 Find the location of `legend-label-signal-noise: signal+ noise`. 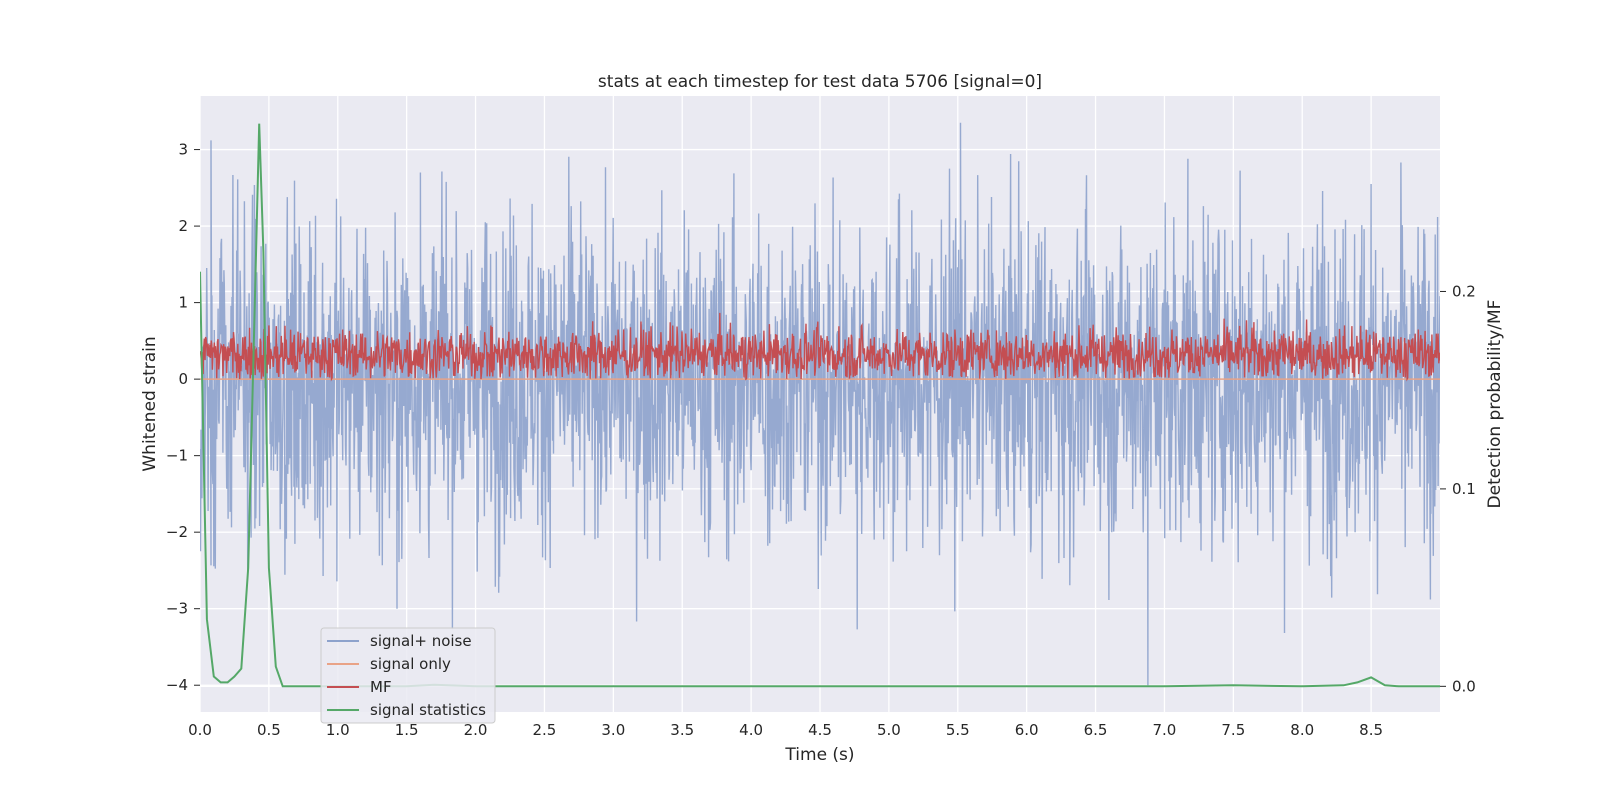

legend-label-signal-noise: signal+ noise is located at coordinates (421, 641).